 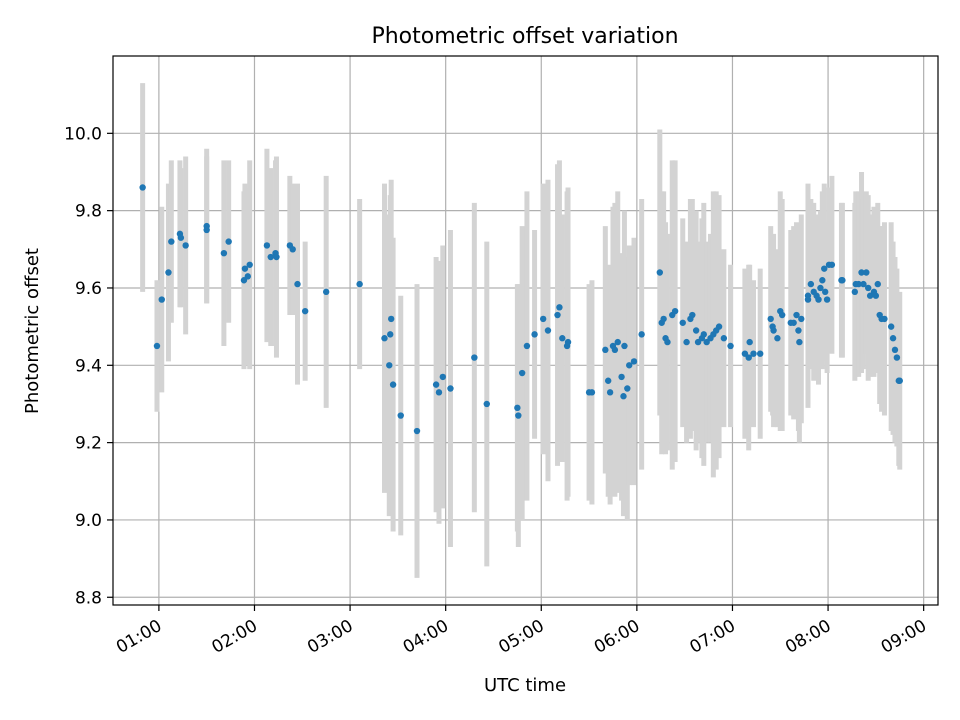 I want to click on chart-title: Photometric offset variation, so click(x=524, y=36).